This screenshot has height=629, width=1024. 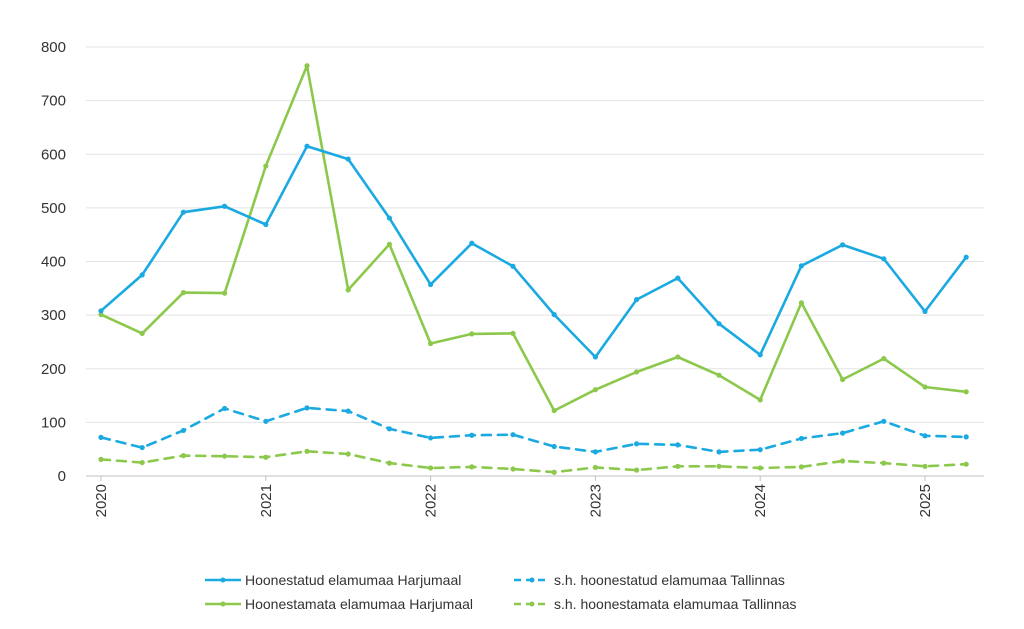 I want to click on y-axis-ticks: 0 100 200 300 400 500 600 700 800, so click(x=53, y=262).